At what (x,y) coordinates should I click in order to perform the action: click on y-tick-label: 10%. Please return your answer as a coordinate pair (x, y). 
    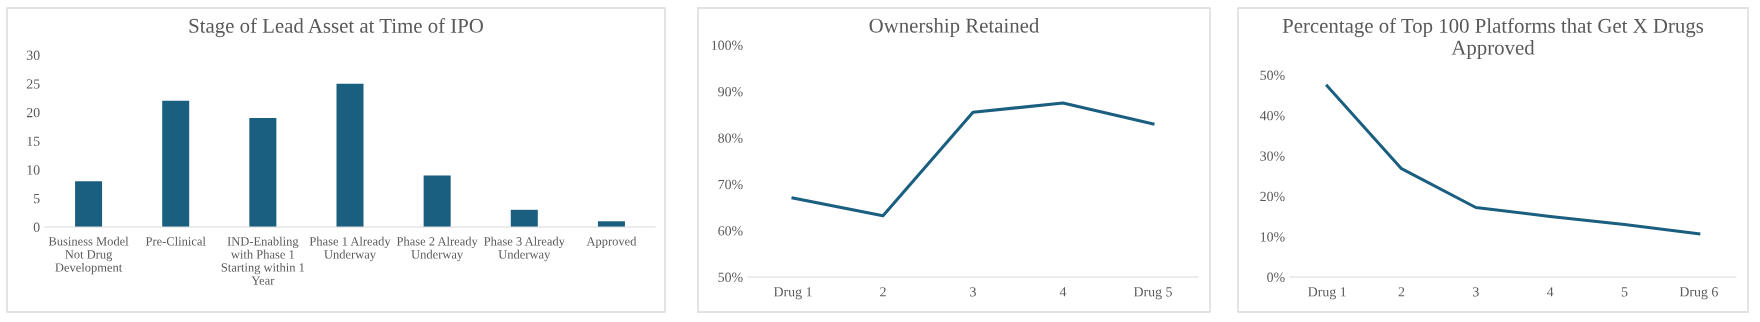
    Looking at the image, I should click on (1272, 237).